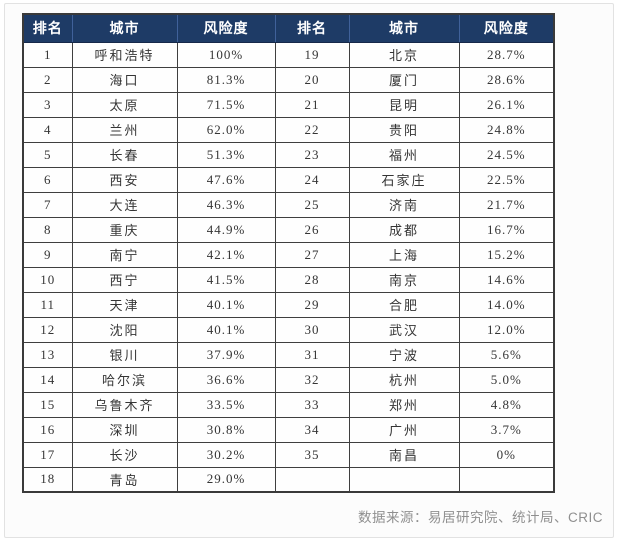 This screenshot has height=541, width=618. Describe the element at coordinates (47, 404) in the screenshot. I see `rank-cell: 15` at that location.